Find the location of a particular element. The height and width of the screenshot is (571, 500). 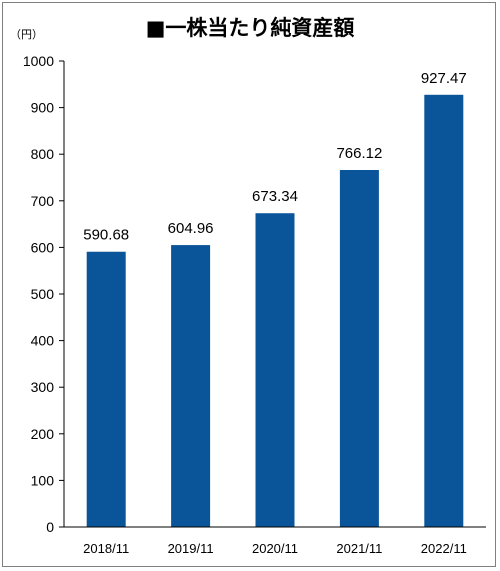

data-label: 604.96 is located at coordinates (191, 228).